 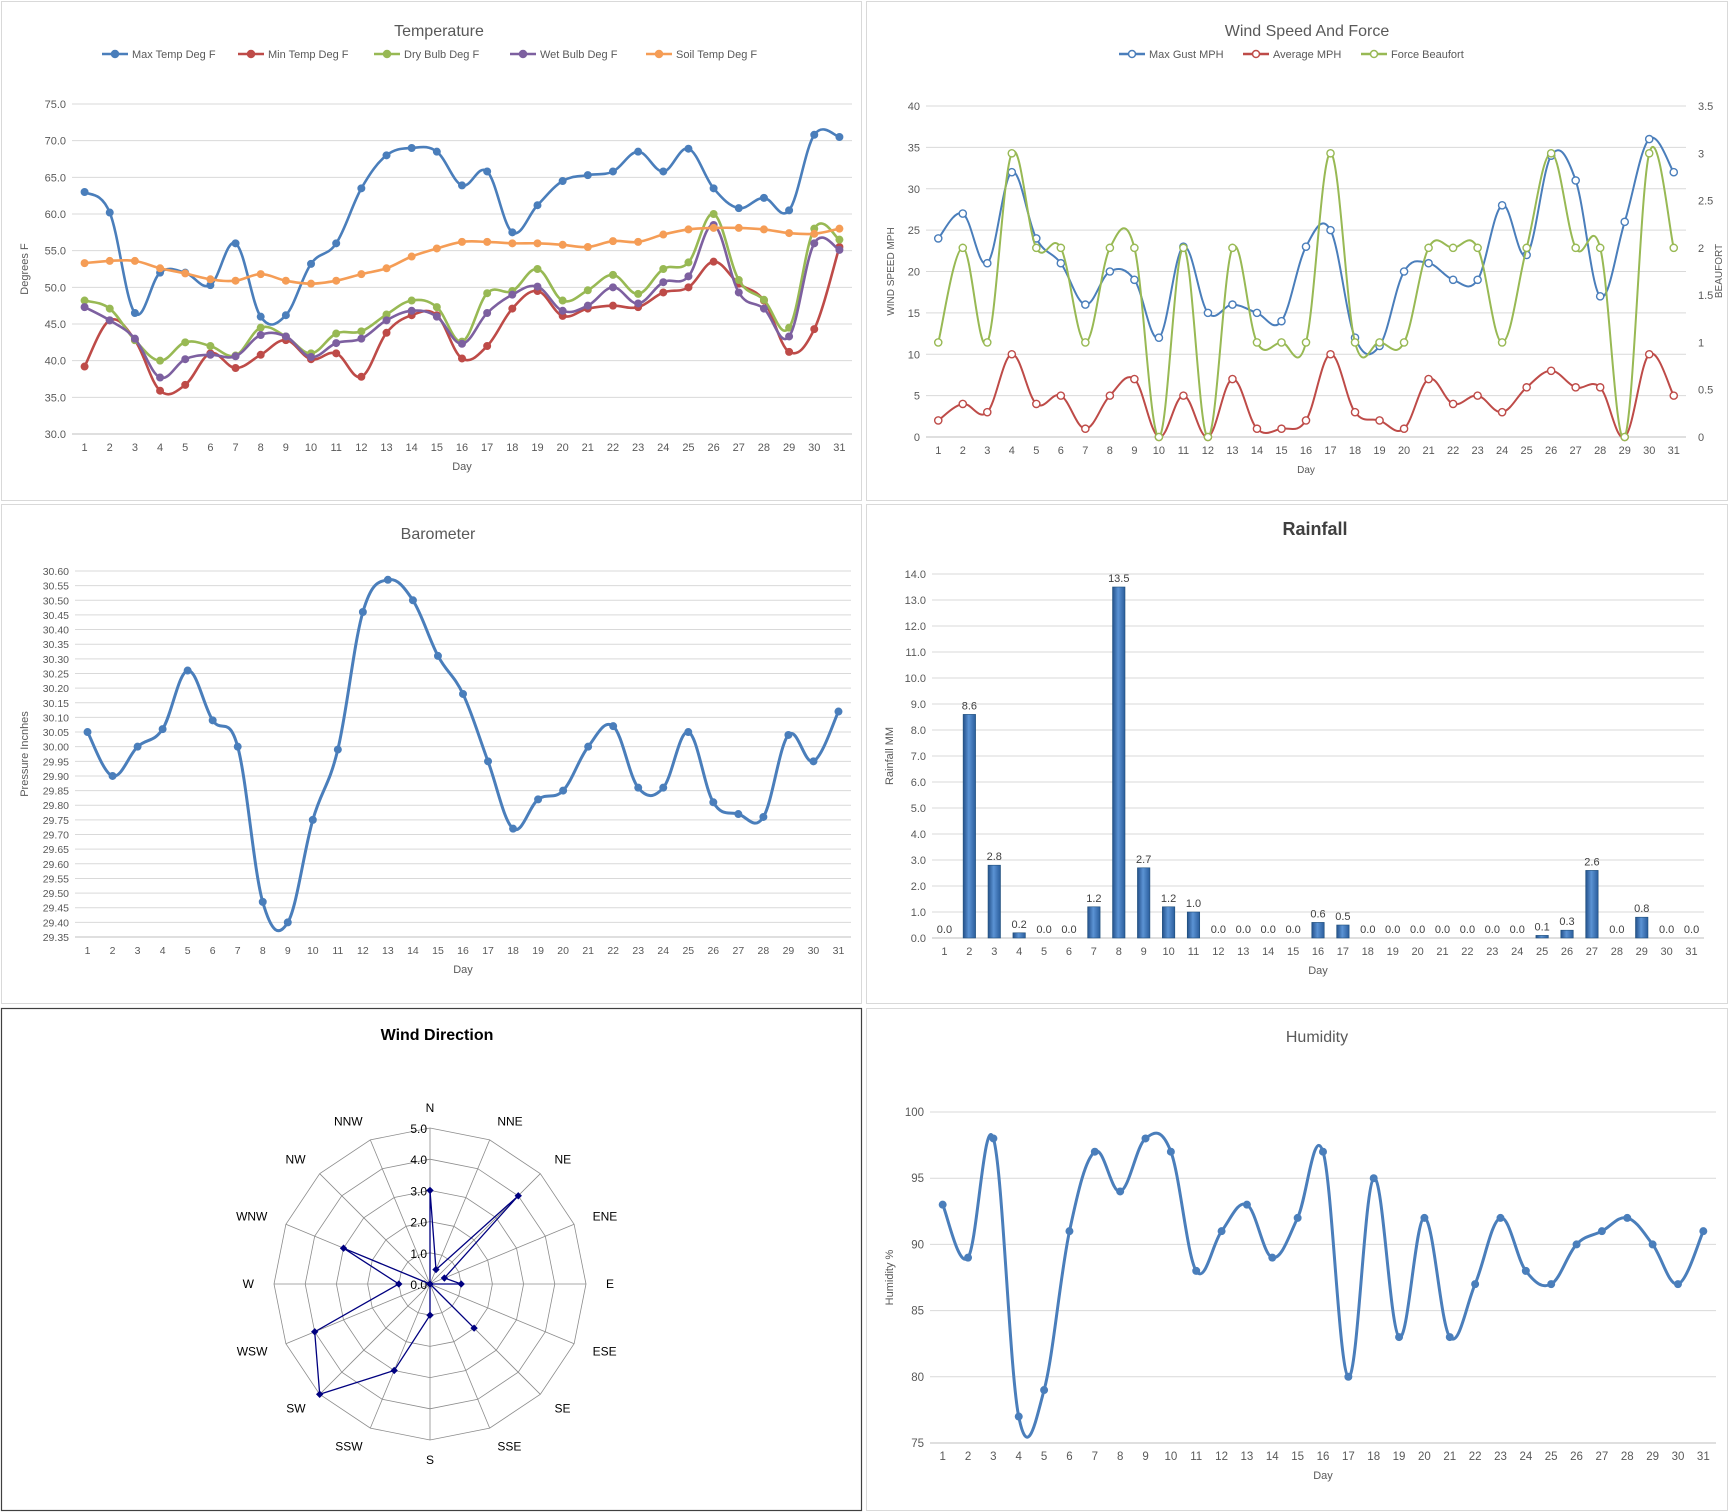 What do you see at coordinates (463, 970) in the screenshot?
I see `x-axis-title: Day` at bounding box center [463, 970].